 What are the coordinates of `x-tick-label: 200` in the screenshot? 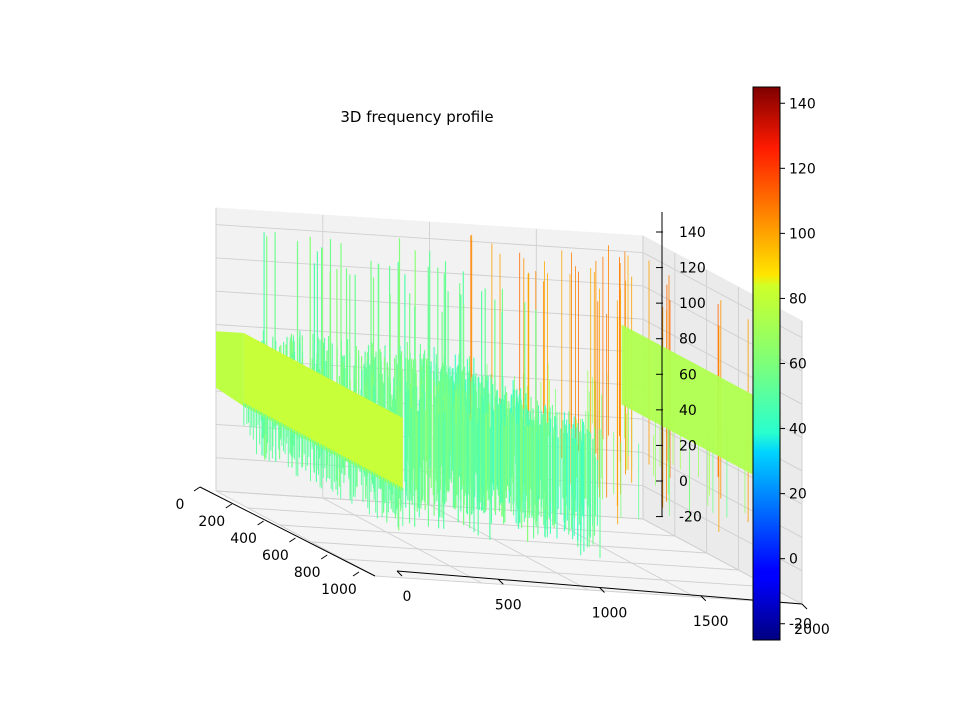 It's located at (211, 522).